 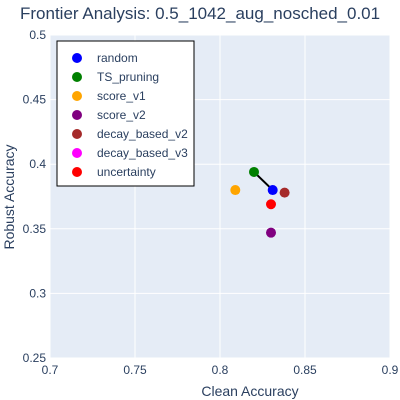 What do you see at coordinates (260, 202) in the screenshot?
I see `data-points` at bounding box center [260, 202].